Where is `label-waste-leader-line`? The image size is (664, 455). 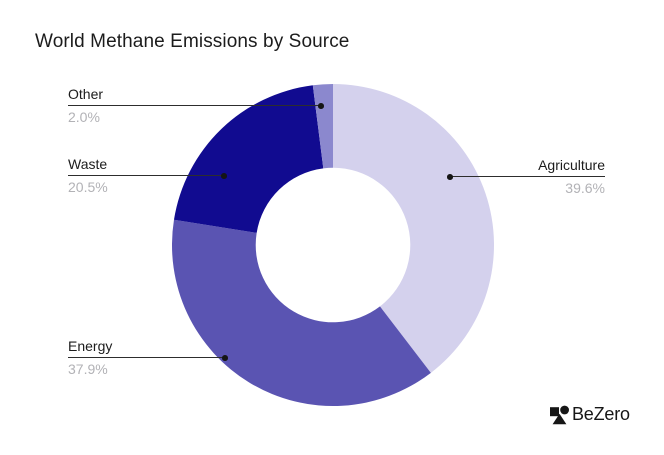
label-waste-leader-line is located at coordinates (147, 175).